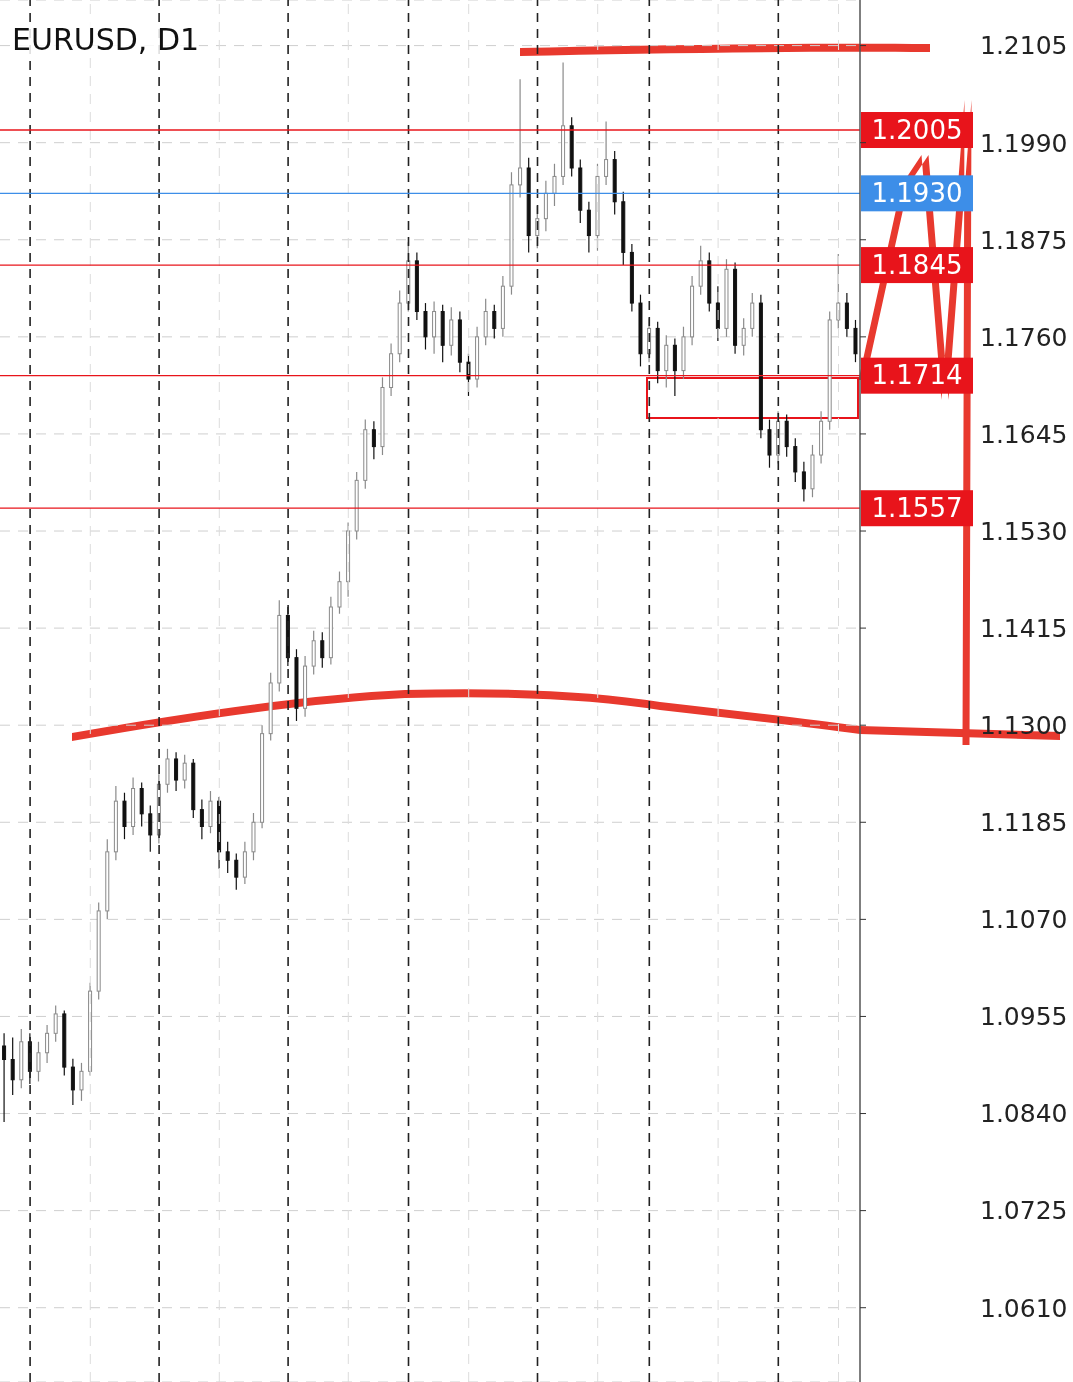 This screenshot has width=1073, height=1382. What do you see at coordinates (917, 507) in the screenshot?
I see `ref-line-label: 1.1557` at bounding box center [917, 507].